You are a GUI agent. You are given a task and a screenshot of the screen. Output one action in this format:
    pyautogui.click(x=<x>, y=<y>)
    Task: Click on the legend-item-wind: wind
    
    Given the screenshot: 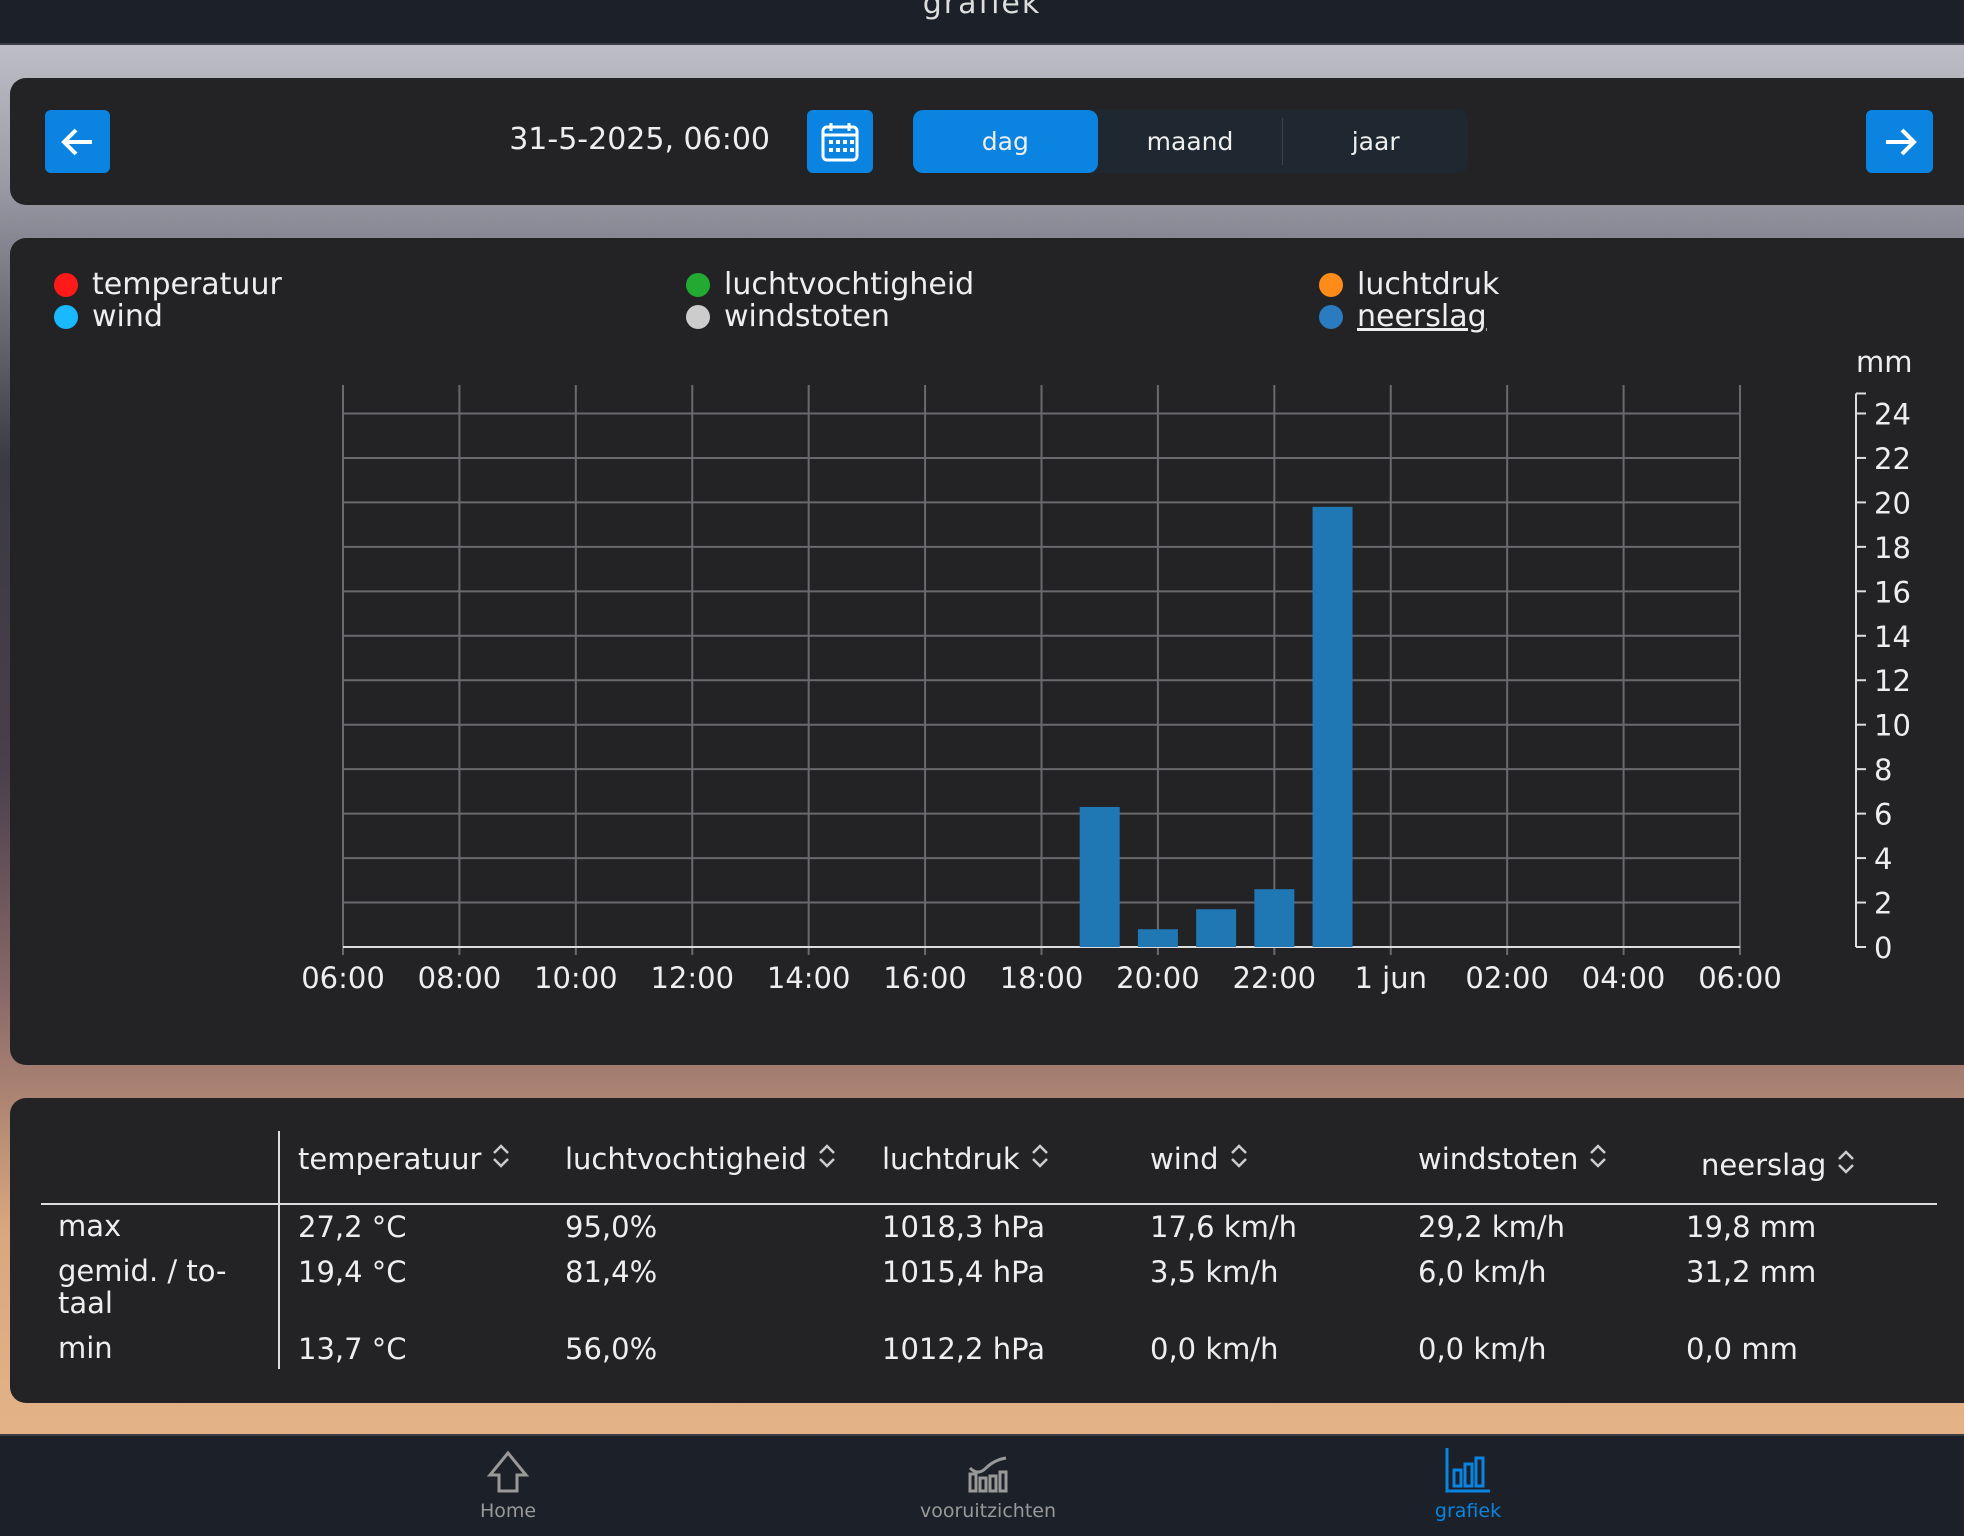 What is the action you would take?
    pyautogui.click(x=108, y=316)
    